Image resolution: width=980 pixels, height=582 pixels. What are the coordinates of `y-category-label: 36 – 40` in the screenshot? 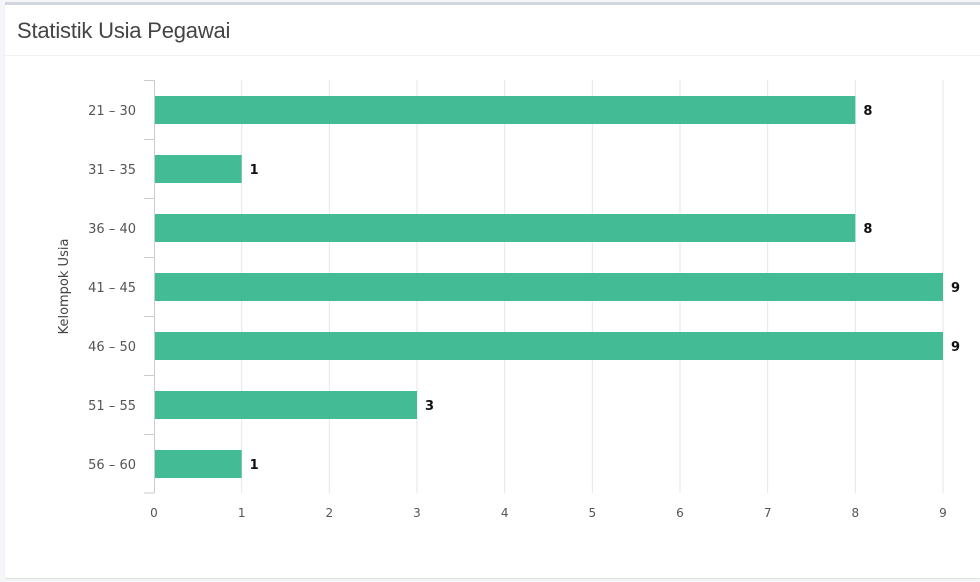 It's located at (112, 229).